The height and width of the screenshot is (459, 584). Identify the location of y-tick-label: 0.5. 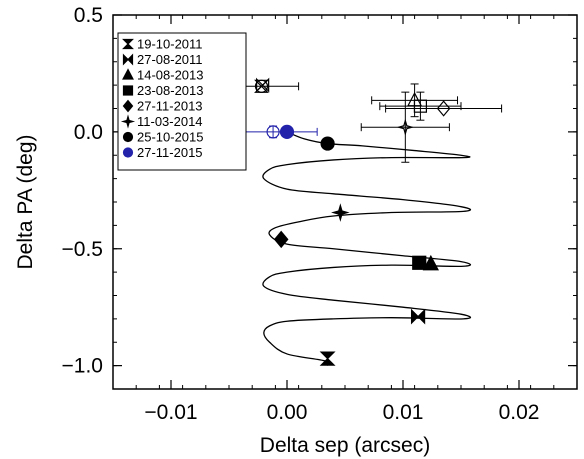
(88, 15).